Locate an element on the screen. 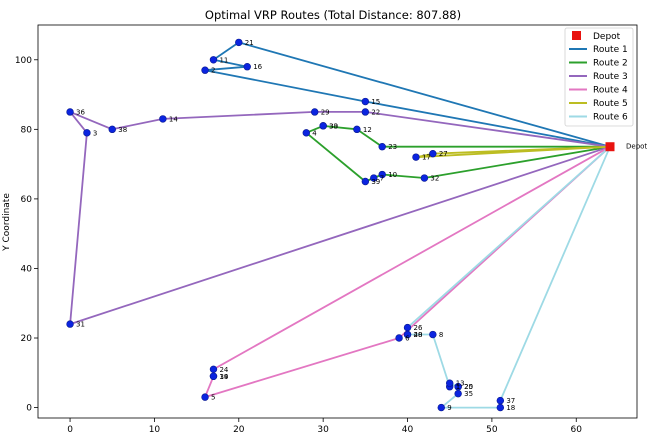  legend-label-1: Route 1 is located at coordinates (610, 50).